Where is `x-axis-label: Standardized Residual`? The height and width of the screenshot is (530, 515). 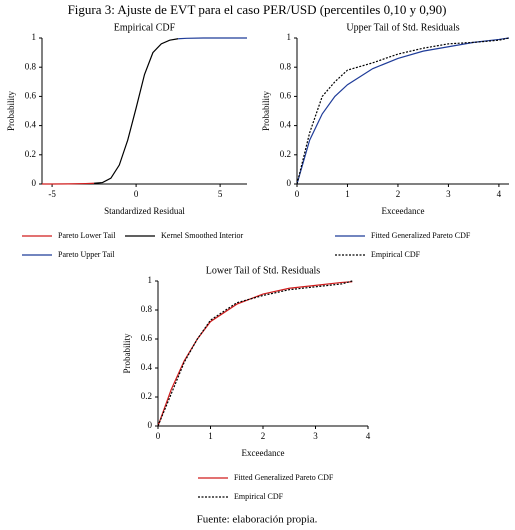 x-axis-label: Standardized Residual is located at coordinates (144, 211).